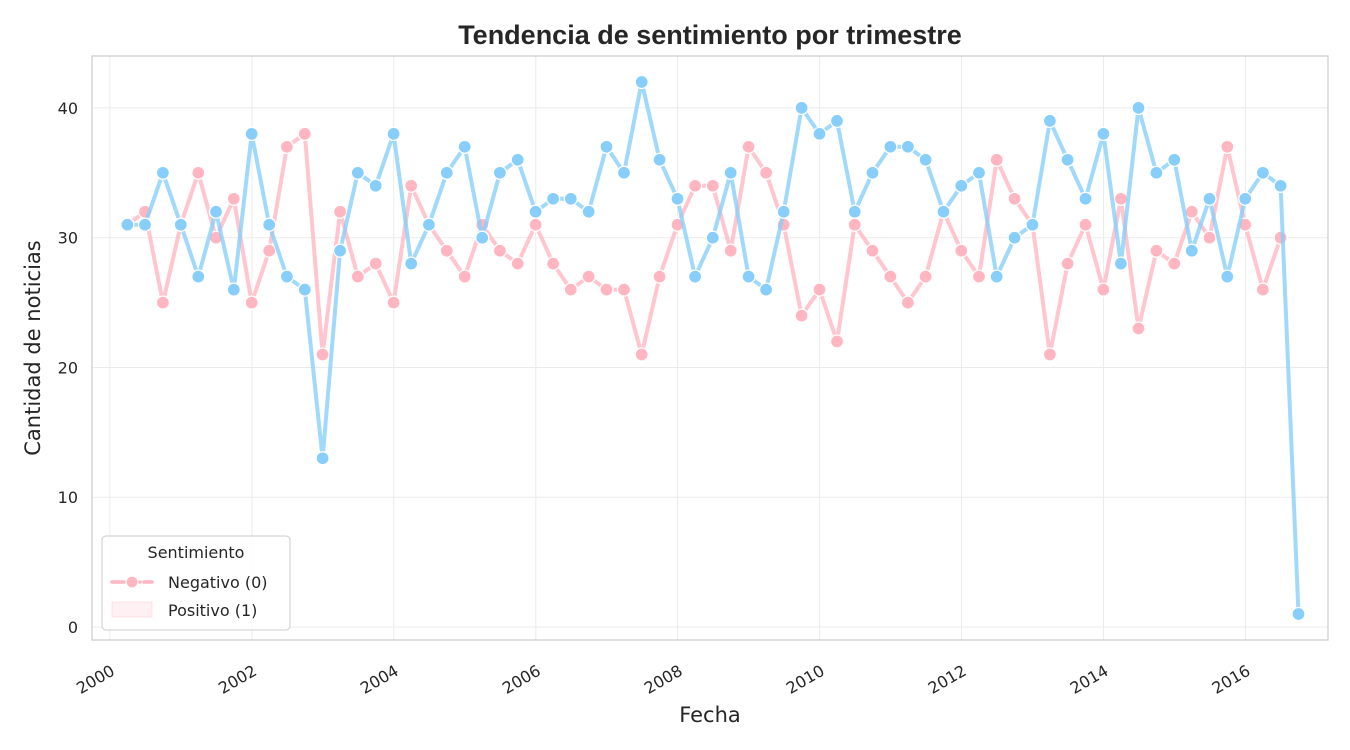 The image size is (1350, 750). I want to click on y-axis-label: Cantidad de noticias, so click(33, 347).